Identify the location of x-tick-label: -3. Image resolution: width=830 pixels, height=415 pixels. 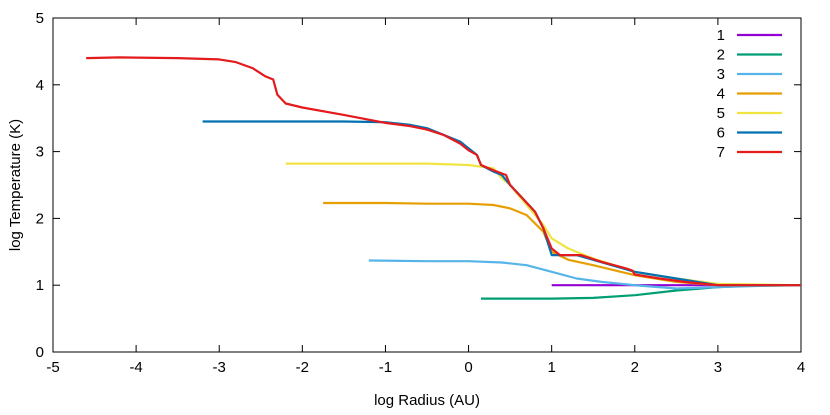
(219, 367).